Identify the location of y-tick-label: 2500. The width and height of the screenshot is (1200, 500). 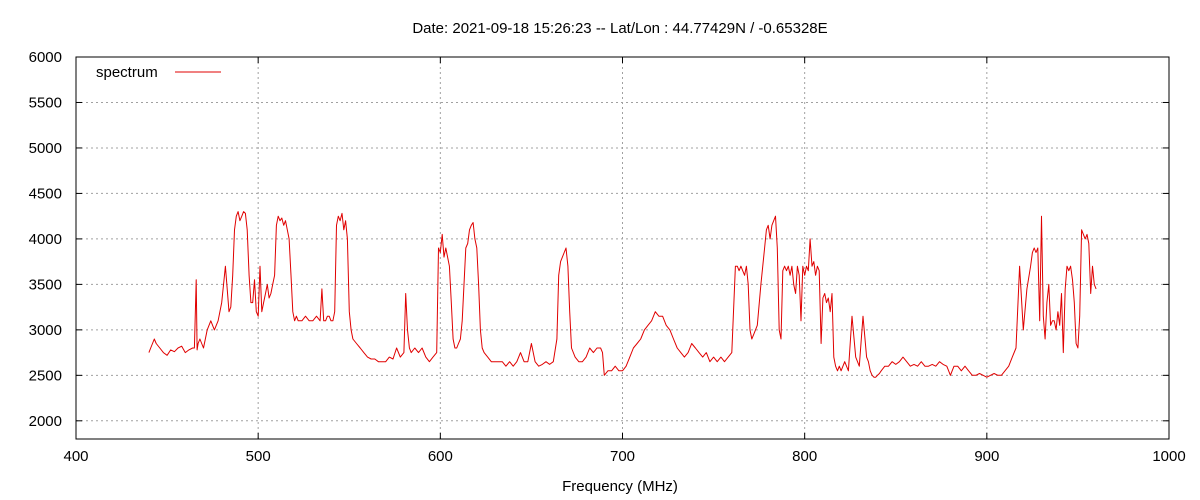
(45, 375).